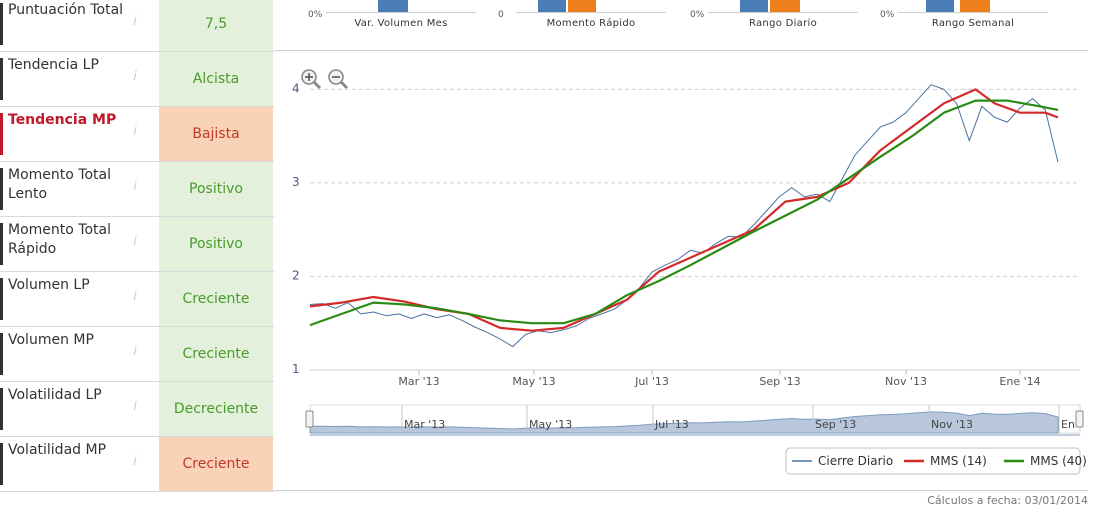 The width and height of the screenshot is (1098, 511). I want to click on indicator-row: Momento Total Lento i Positivo, so click(137, 189).